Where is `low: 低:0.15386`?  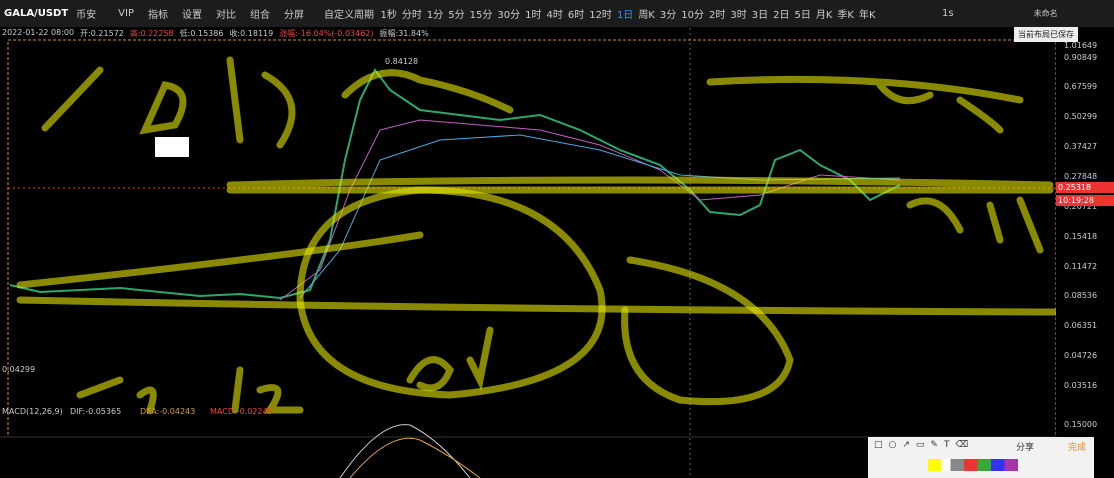
low: 低:0.15386 is located at coordinates (201, 33).